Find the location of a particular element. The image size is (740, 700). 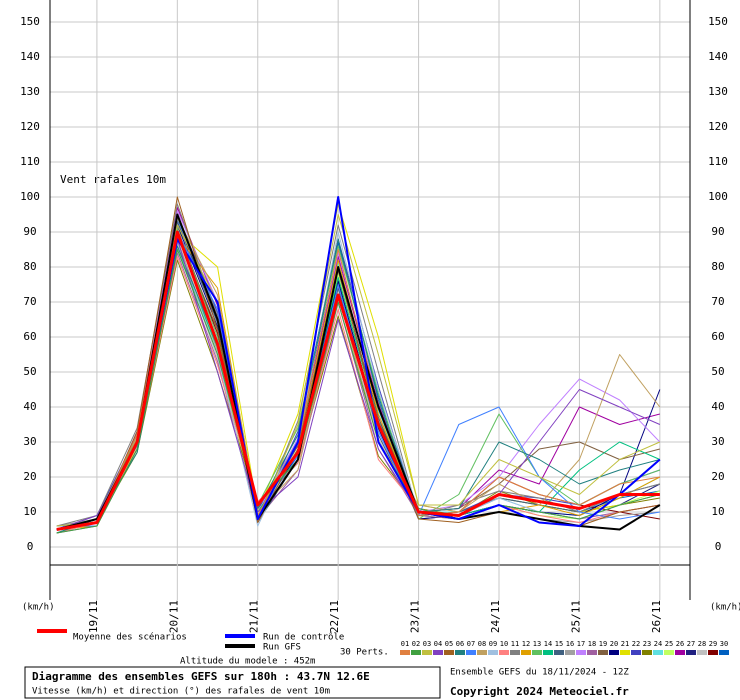

y-tick-label-right: 110 is located at coordinates (718, 161).